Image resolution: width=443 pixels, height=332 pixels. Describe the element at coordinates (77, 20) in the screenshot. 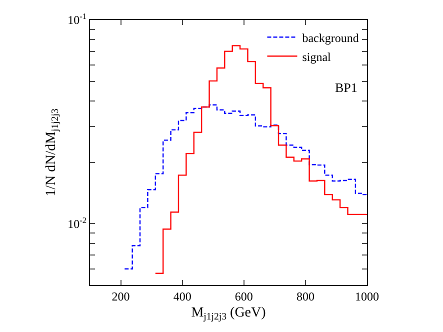

I see `y-tick-label: 10$^{-1}$` at that location.